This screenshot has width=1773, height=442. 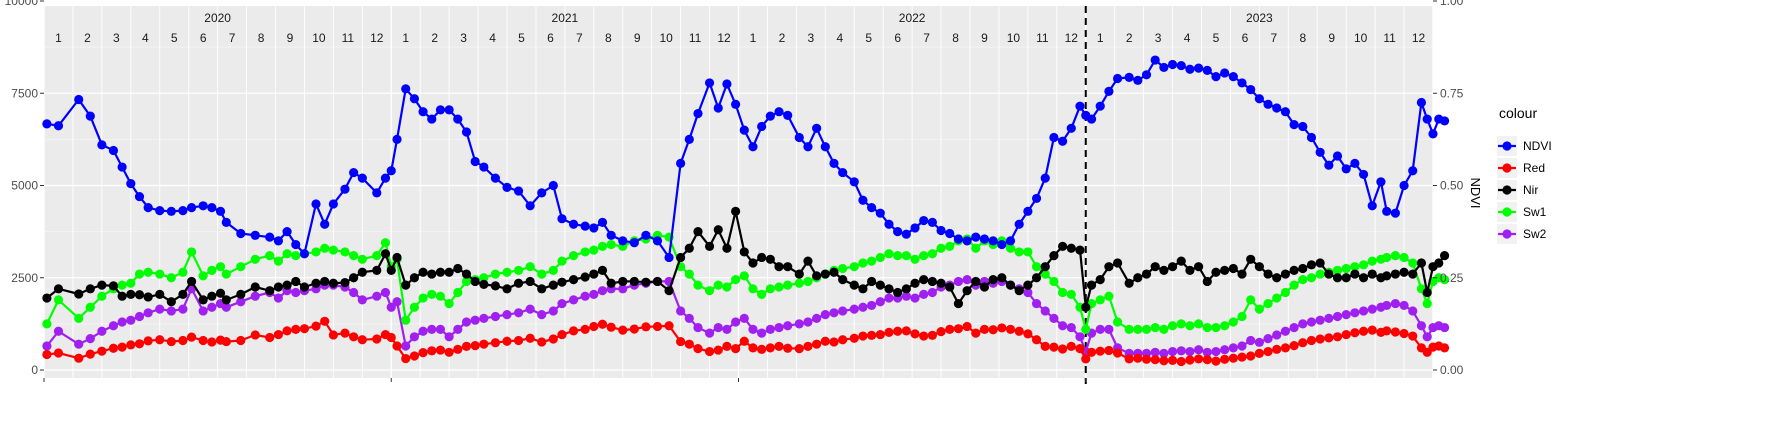 I want to click on legend-key-point, so click(x=1507, y=190).